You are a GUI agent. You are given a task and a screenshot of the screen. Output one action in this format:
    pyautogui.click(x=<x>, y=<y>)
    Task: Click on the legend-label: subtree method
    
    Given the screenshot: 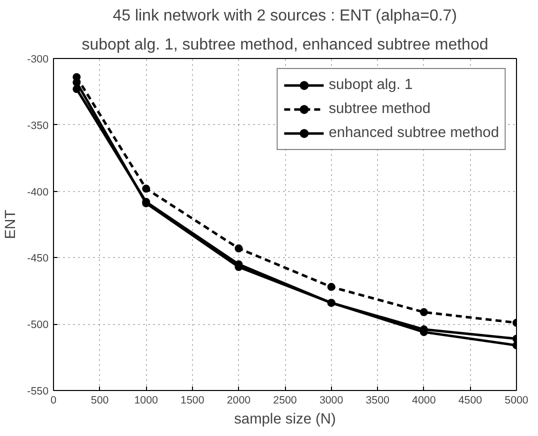 What is the action you would take?
    pyautogui.click(x=379, y=109)
    